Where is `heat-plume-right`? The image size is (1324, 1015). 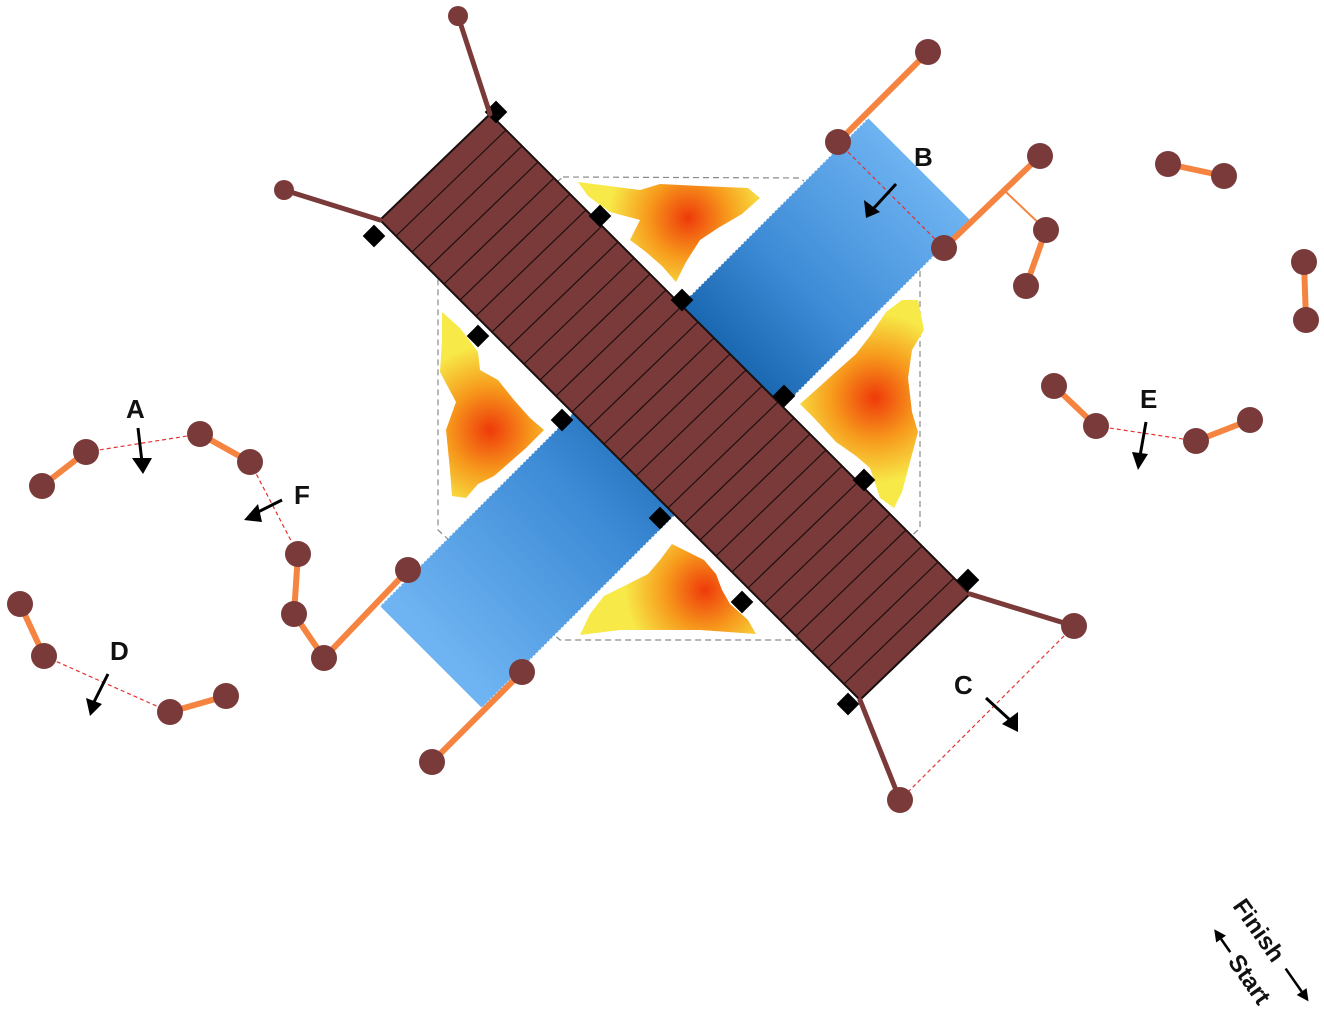 heat-plume-right is located at coordinates (862, 404).